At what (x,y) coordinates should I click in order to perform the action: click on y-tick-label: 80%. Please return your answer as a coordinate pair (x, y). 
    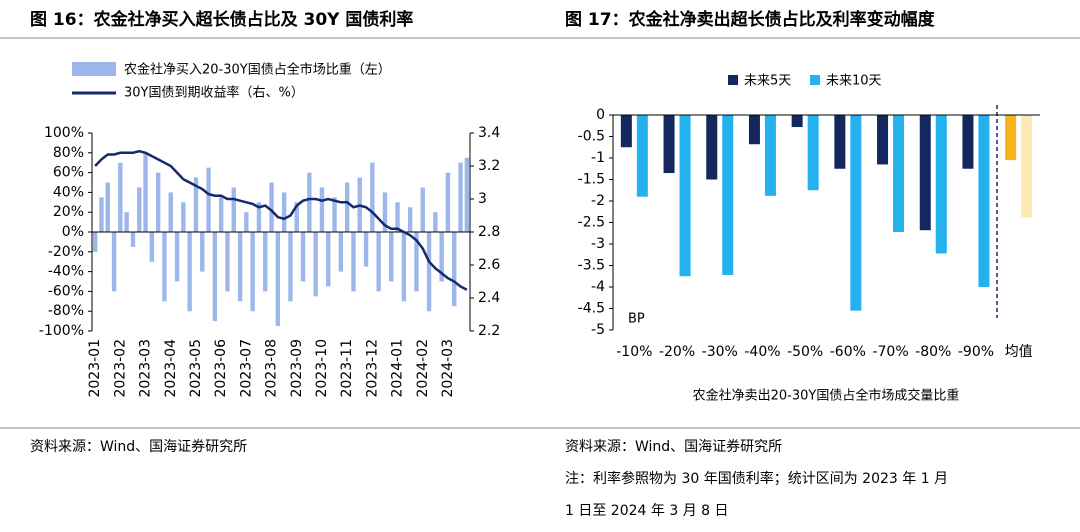
    Looking at the image, I should click on (68, 153).